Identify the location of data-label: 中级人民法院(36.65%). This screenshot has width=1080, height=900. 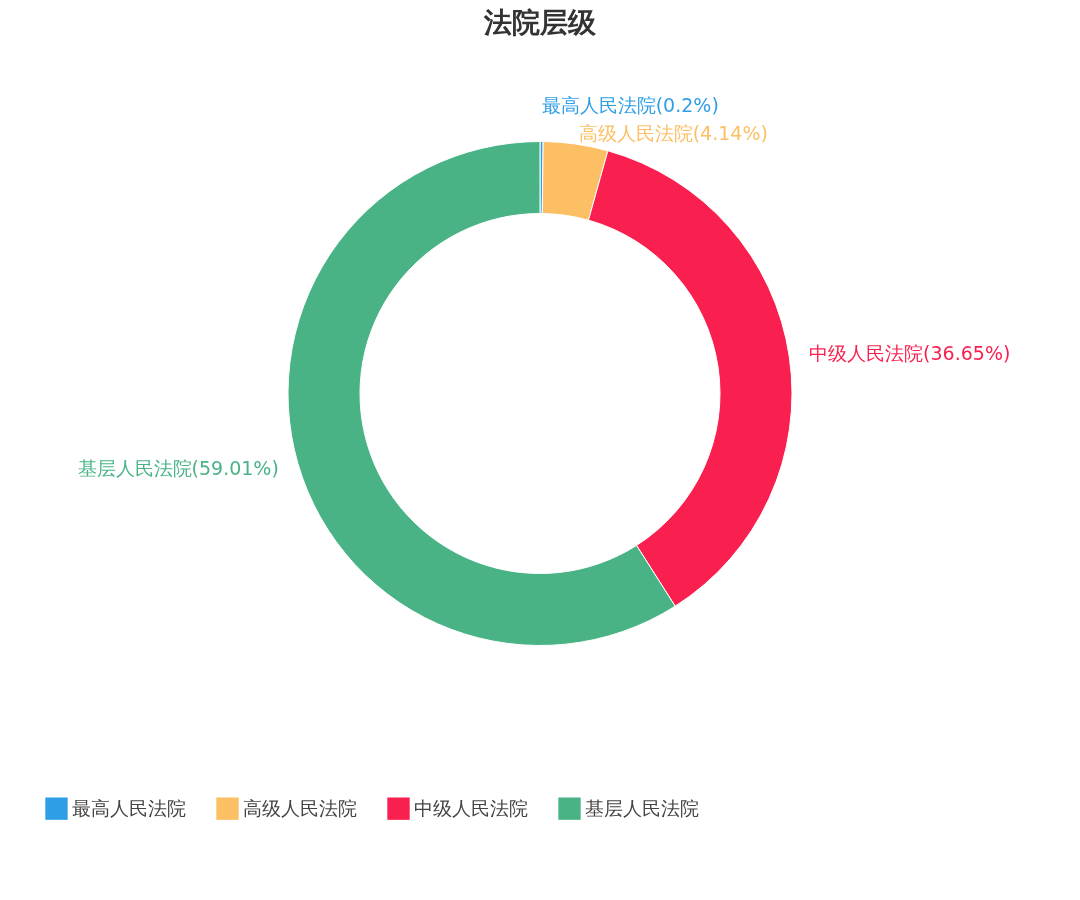
(910, 352).